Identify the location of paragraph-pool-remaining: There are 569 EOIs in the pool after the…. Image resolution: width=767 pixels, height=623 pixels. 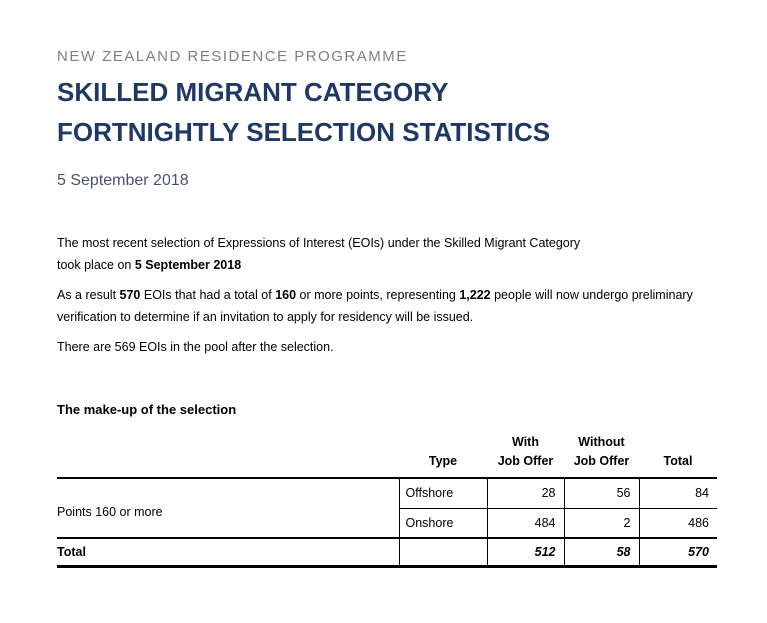
(195, 347).